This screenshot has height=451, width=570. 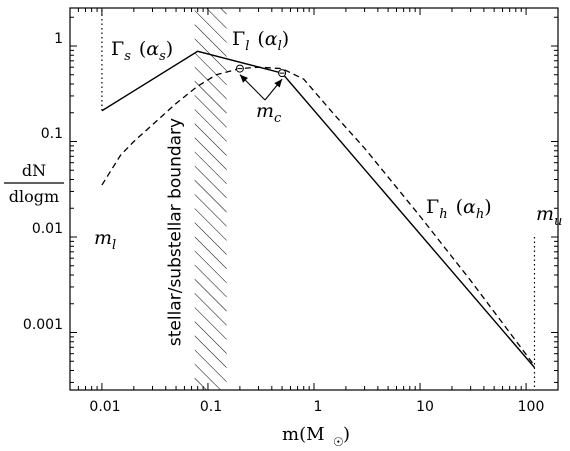 I want to click on boundary-label: stellar/substellar boundary, so click(x=176, y=232).